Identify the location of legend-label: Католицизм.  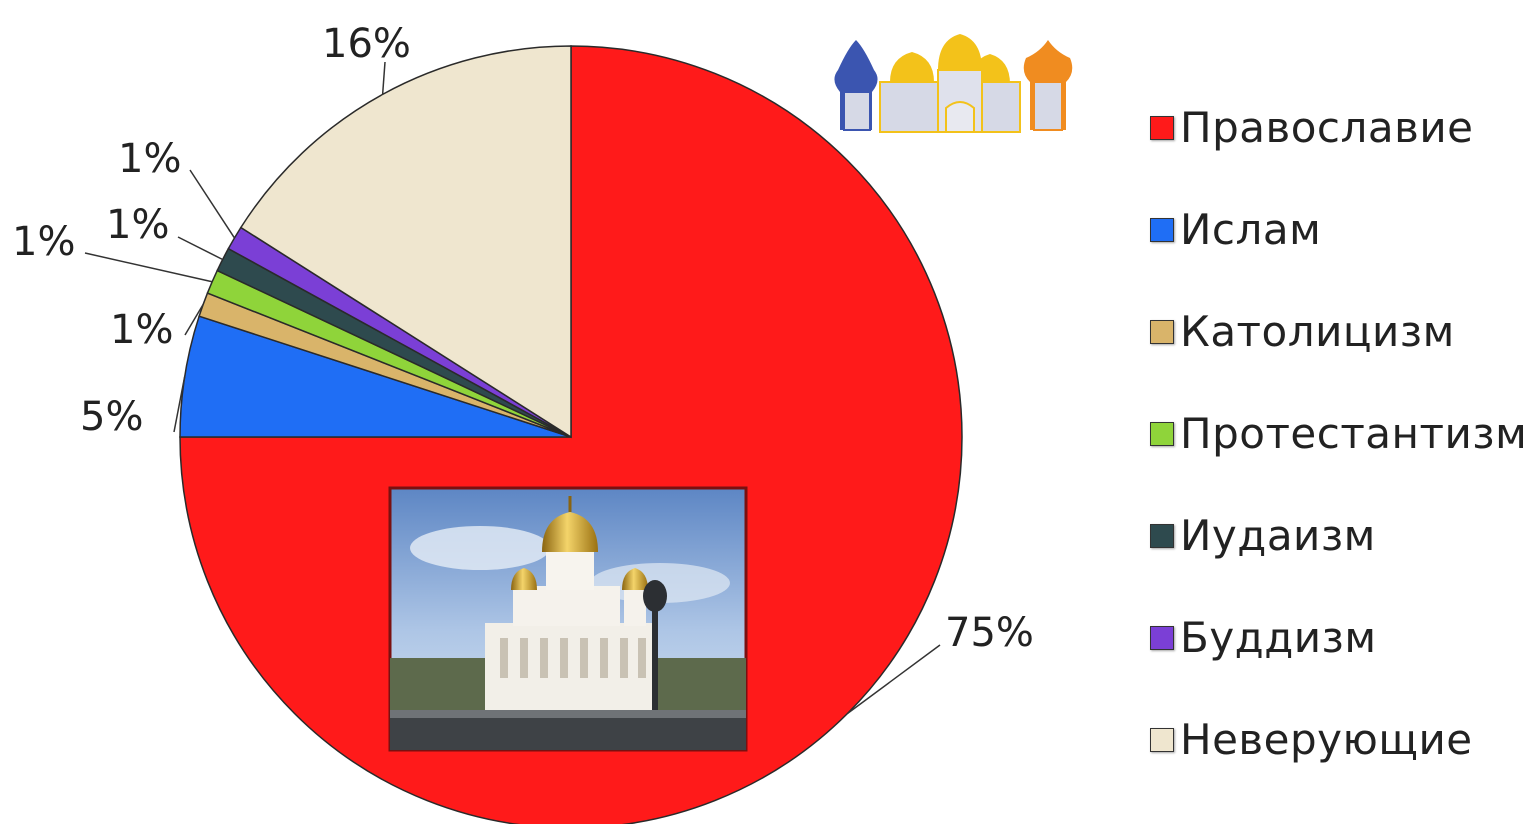
(1317, 331).